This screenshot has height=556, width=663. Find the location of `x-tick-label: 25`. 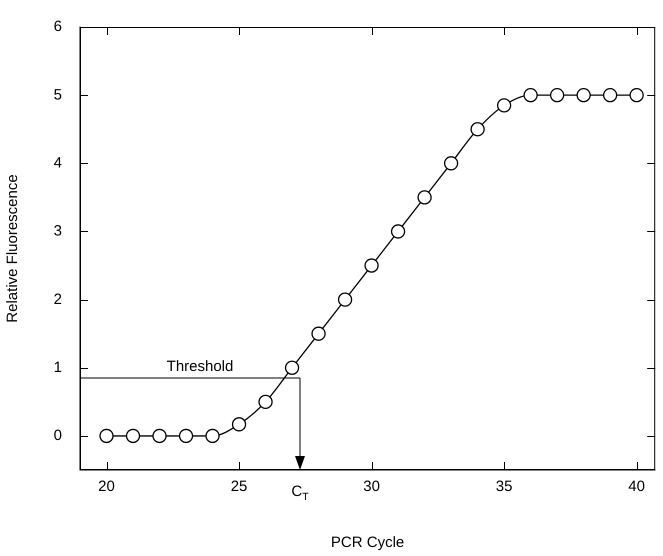

x-tick-label: 25 is located at coordinates (239, 487).